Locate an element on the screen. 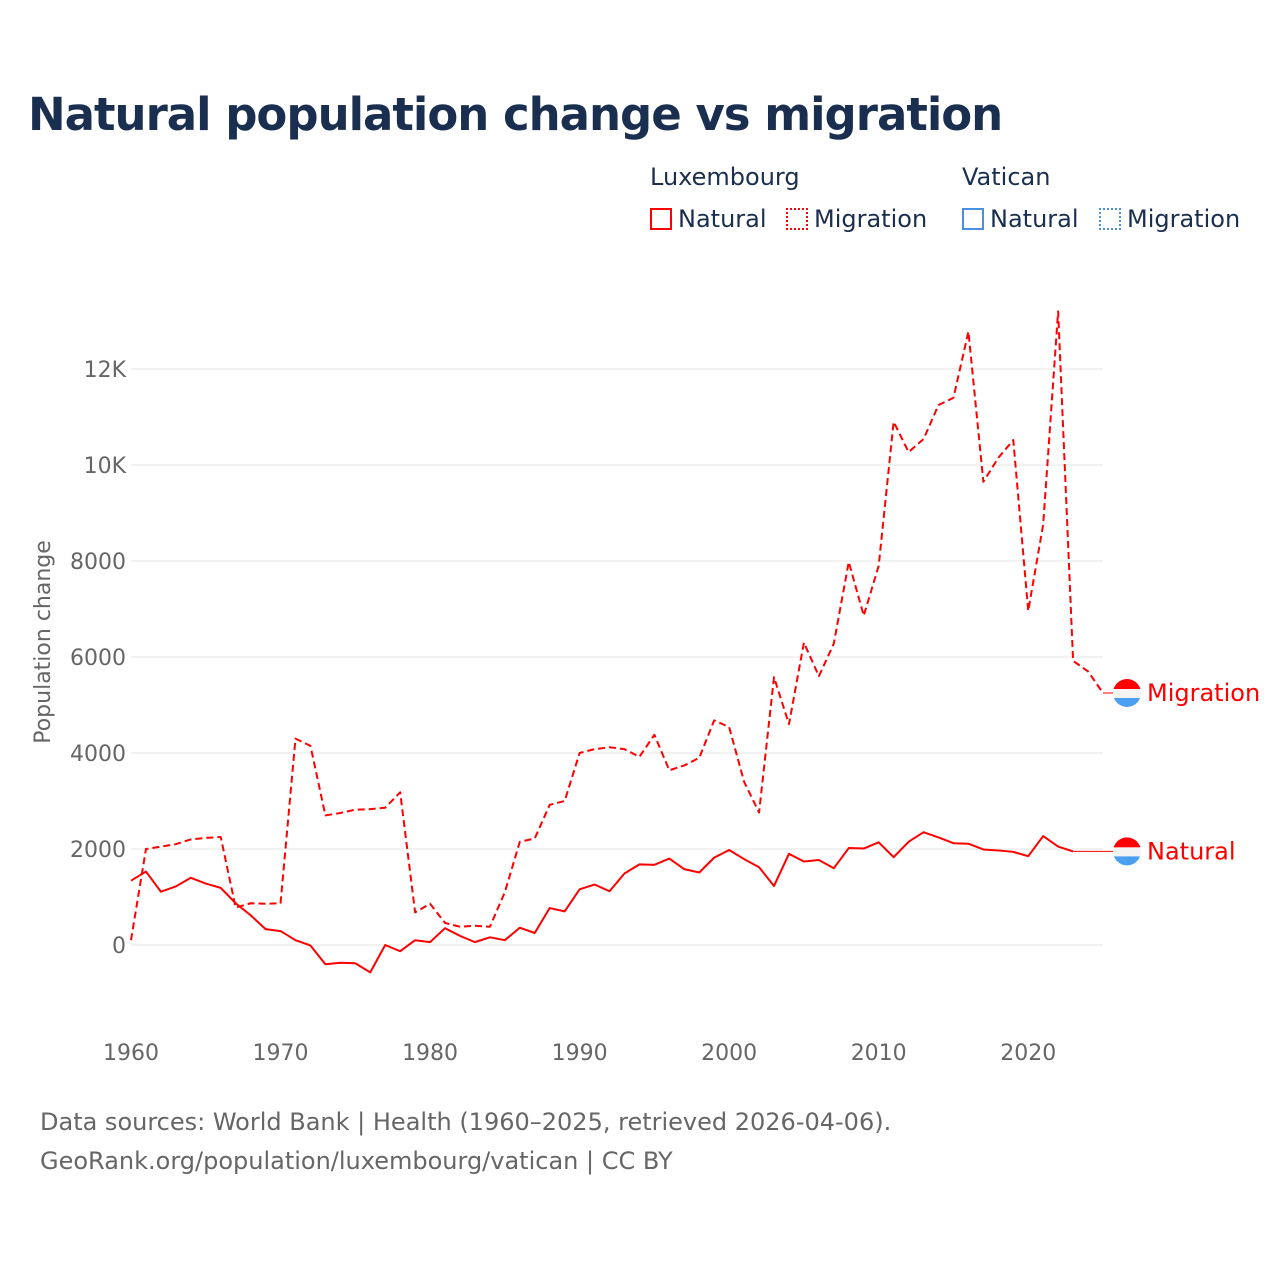 The width and height of the screenshot is (1280, 1280). y-tick-label: 10K is located at coordinates (105, 466).